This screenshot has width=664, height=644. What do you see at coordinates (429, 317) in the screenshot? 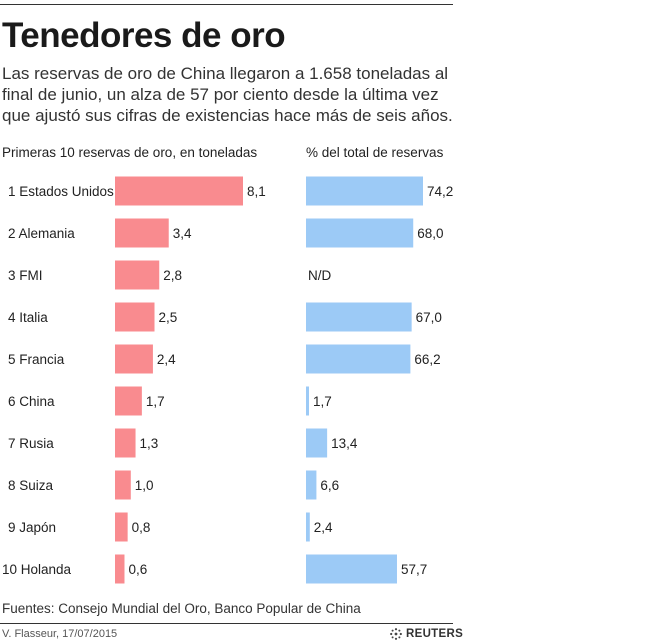
I see `percent-value-label: 67,0` at bounding box center [429, 317].